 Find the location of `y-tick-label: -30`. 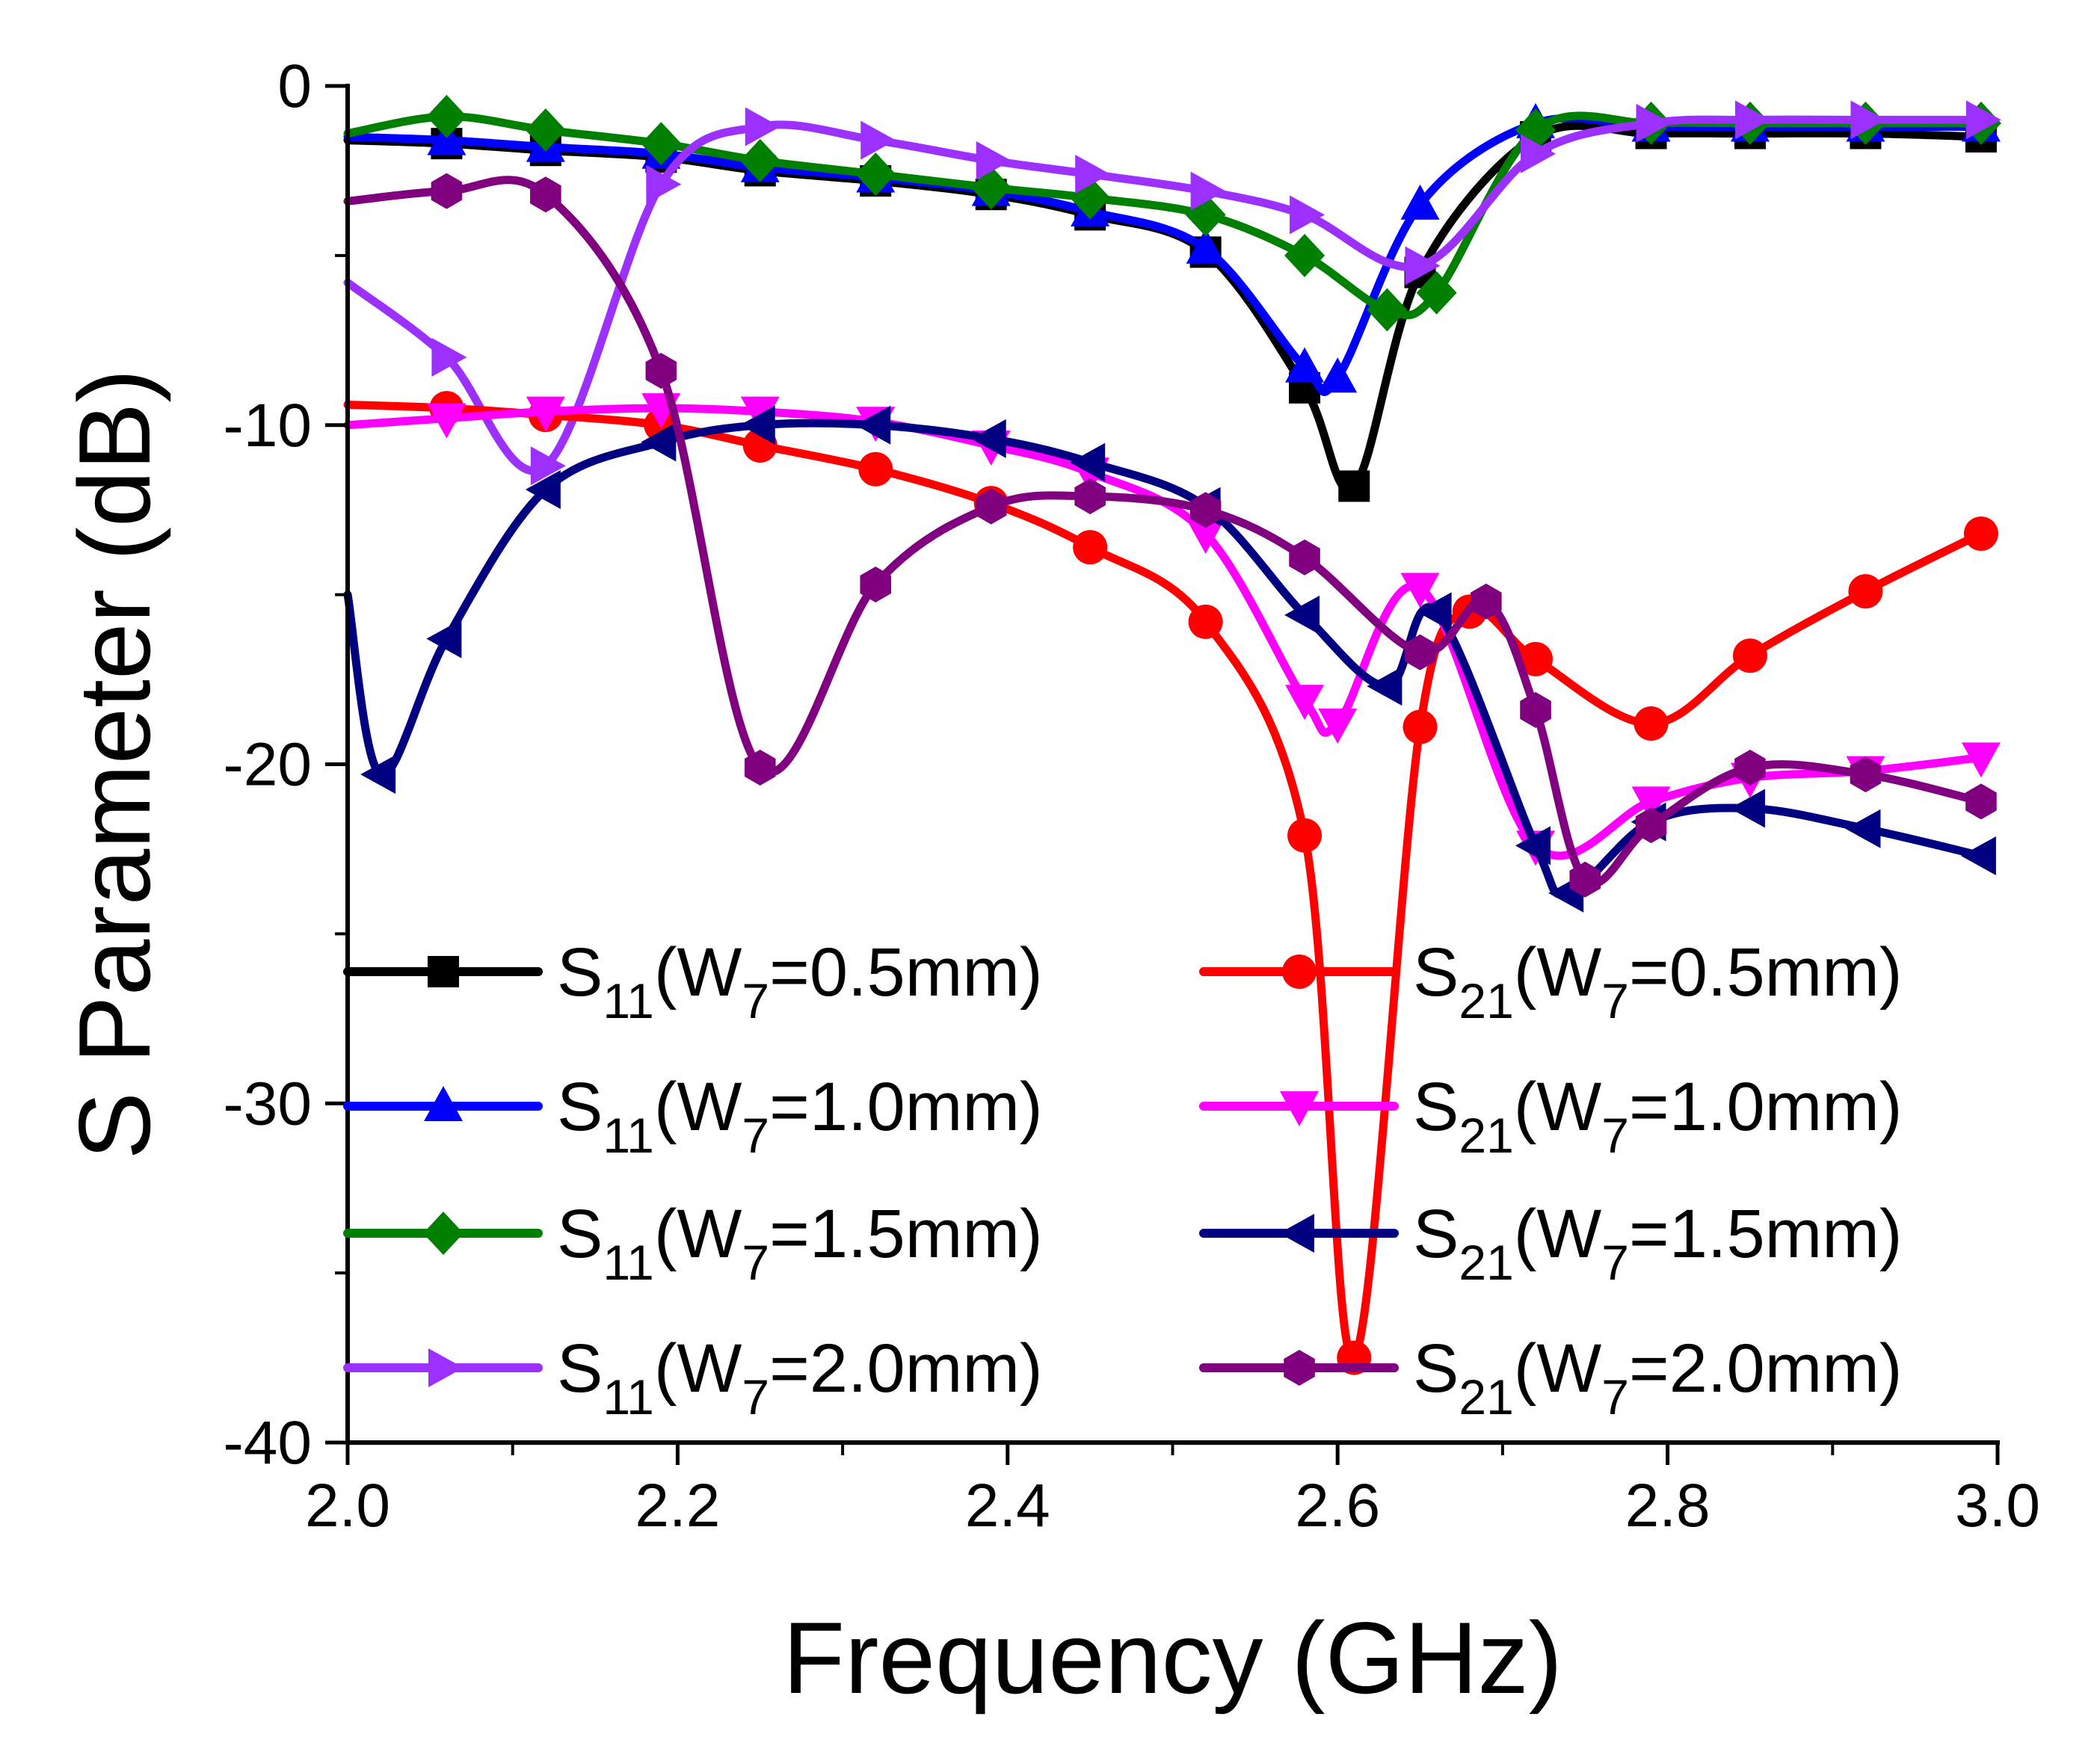

y-tick-label: -30 is located at coordinates (267, 1104).